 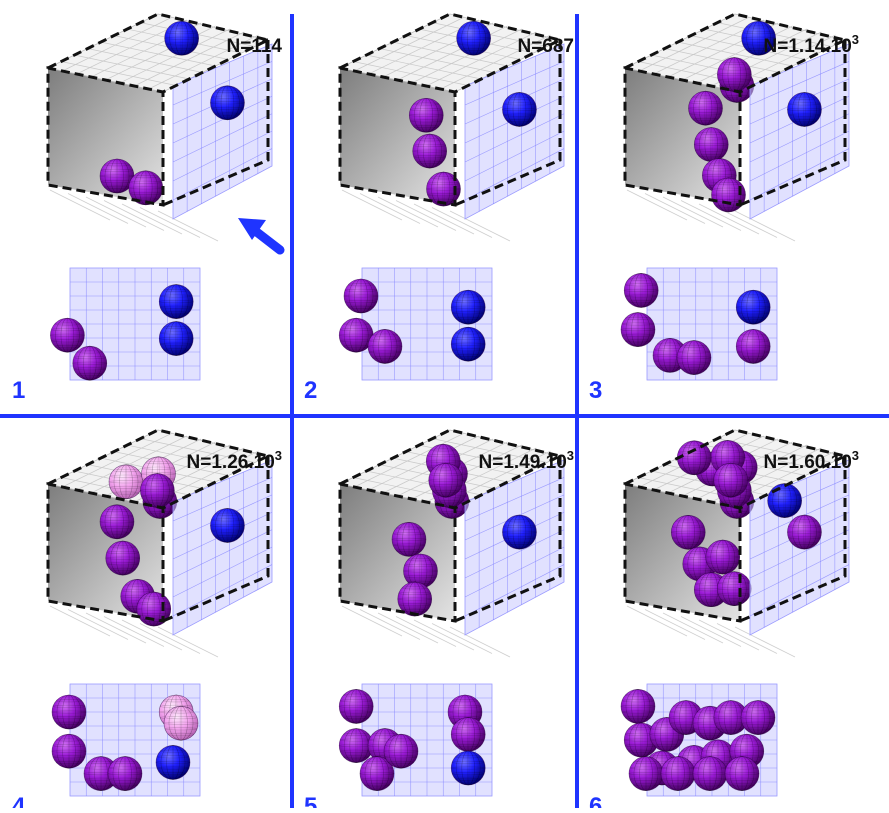 I want to click on panel-index-label: 5, so click(x=310, y=800).